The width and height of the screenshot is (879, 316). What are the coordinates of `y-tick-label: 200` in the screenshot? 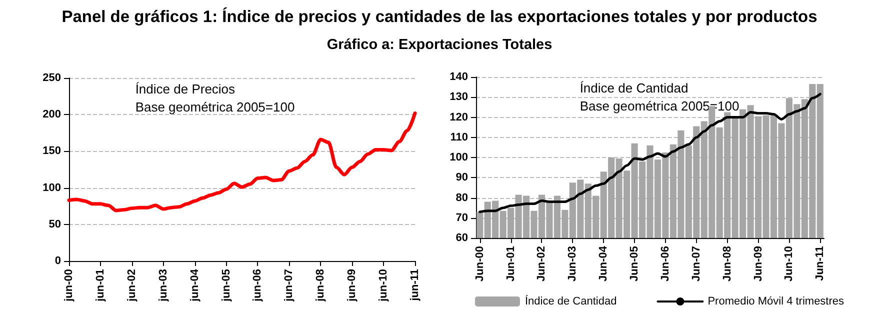 It's located at (51, 114).